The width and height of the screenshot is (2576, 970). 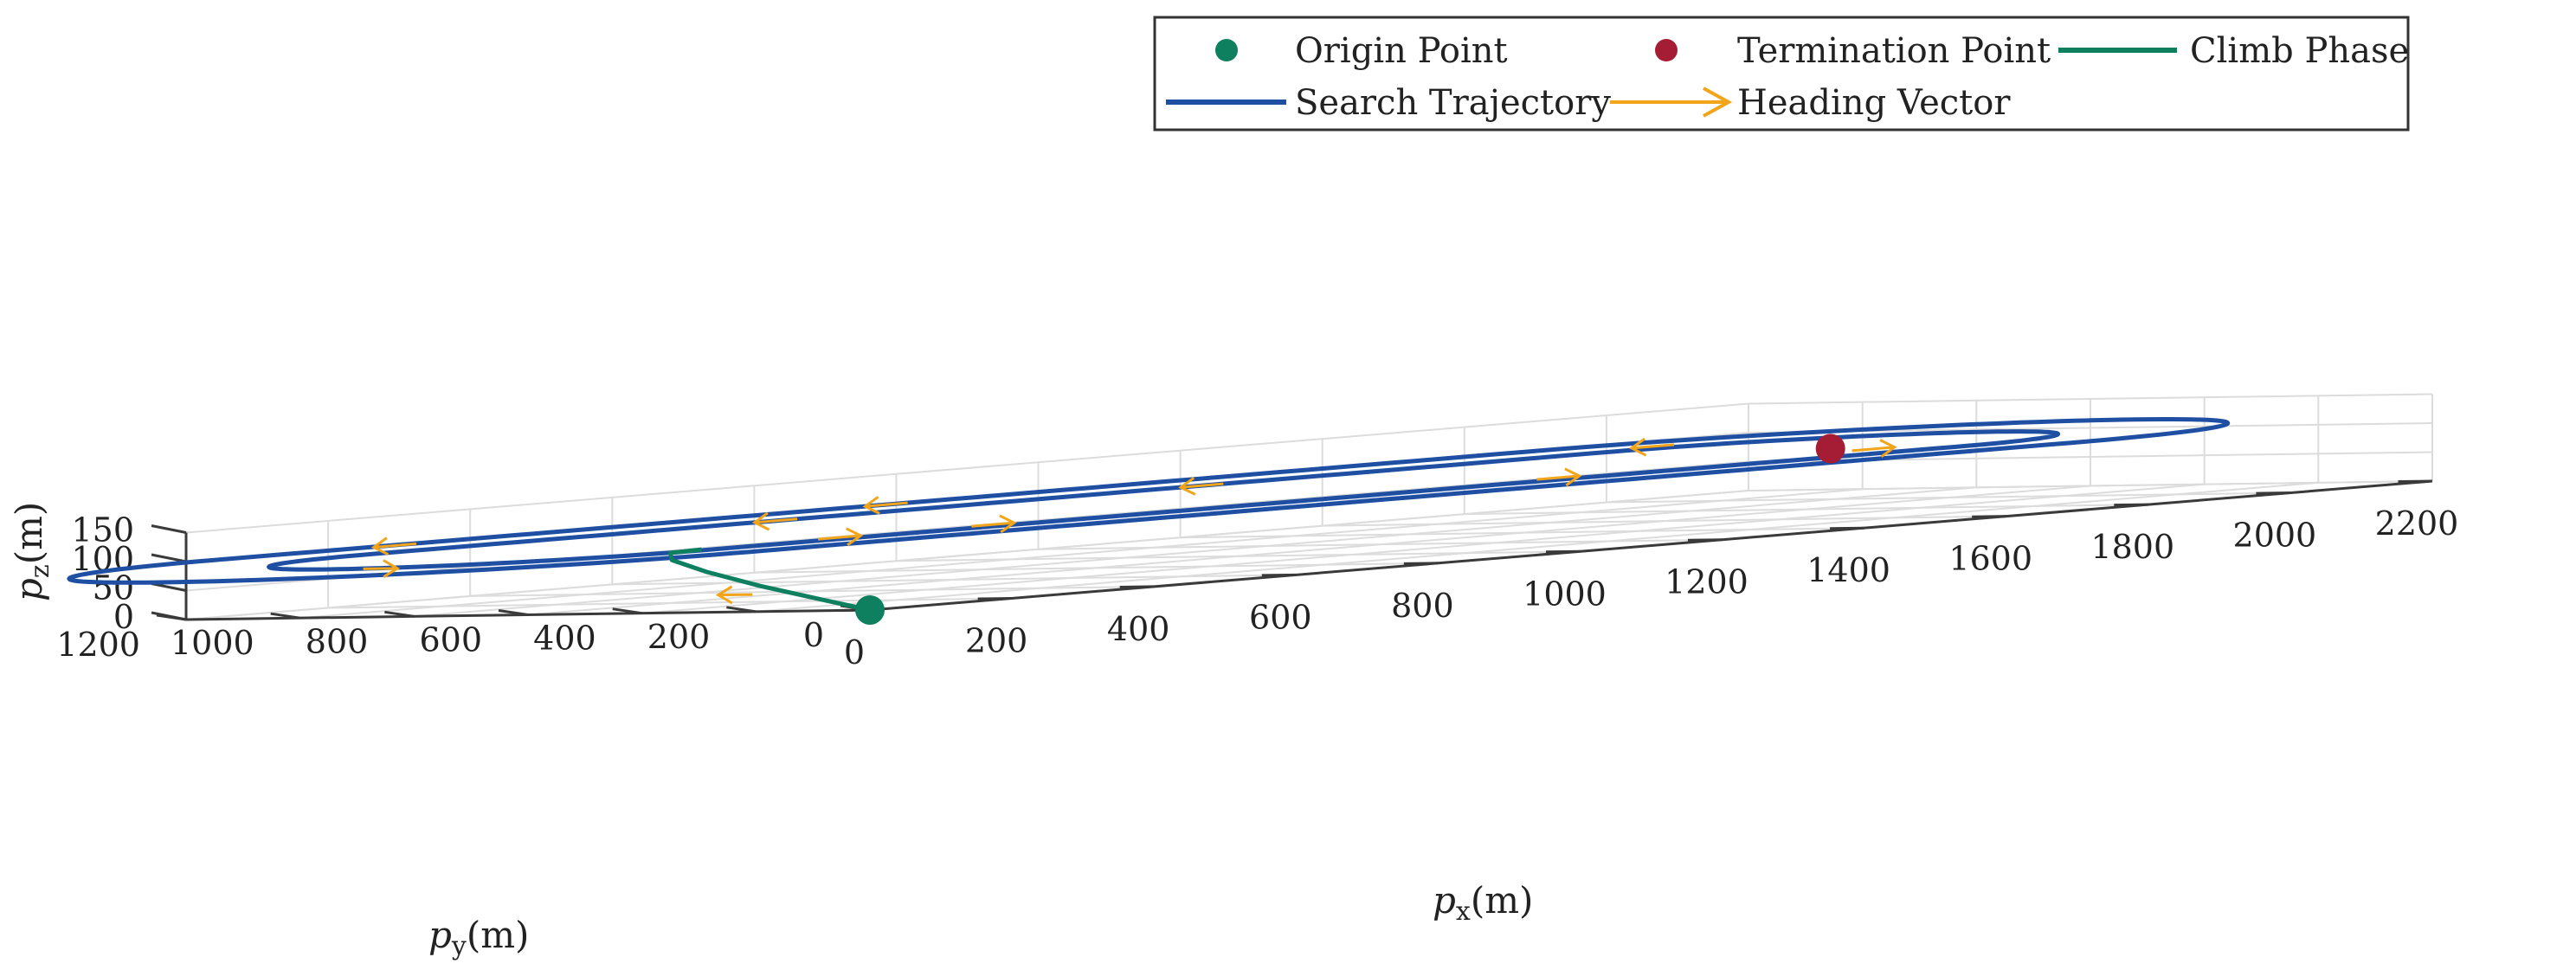 I want to click on y-axis-label: py(m), so click(x=478, y=937).